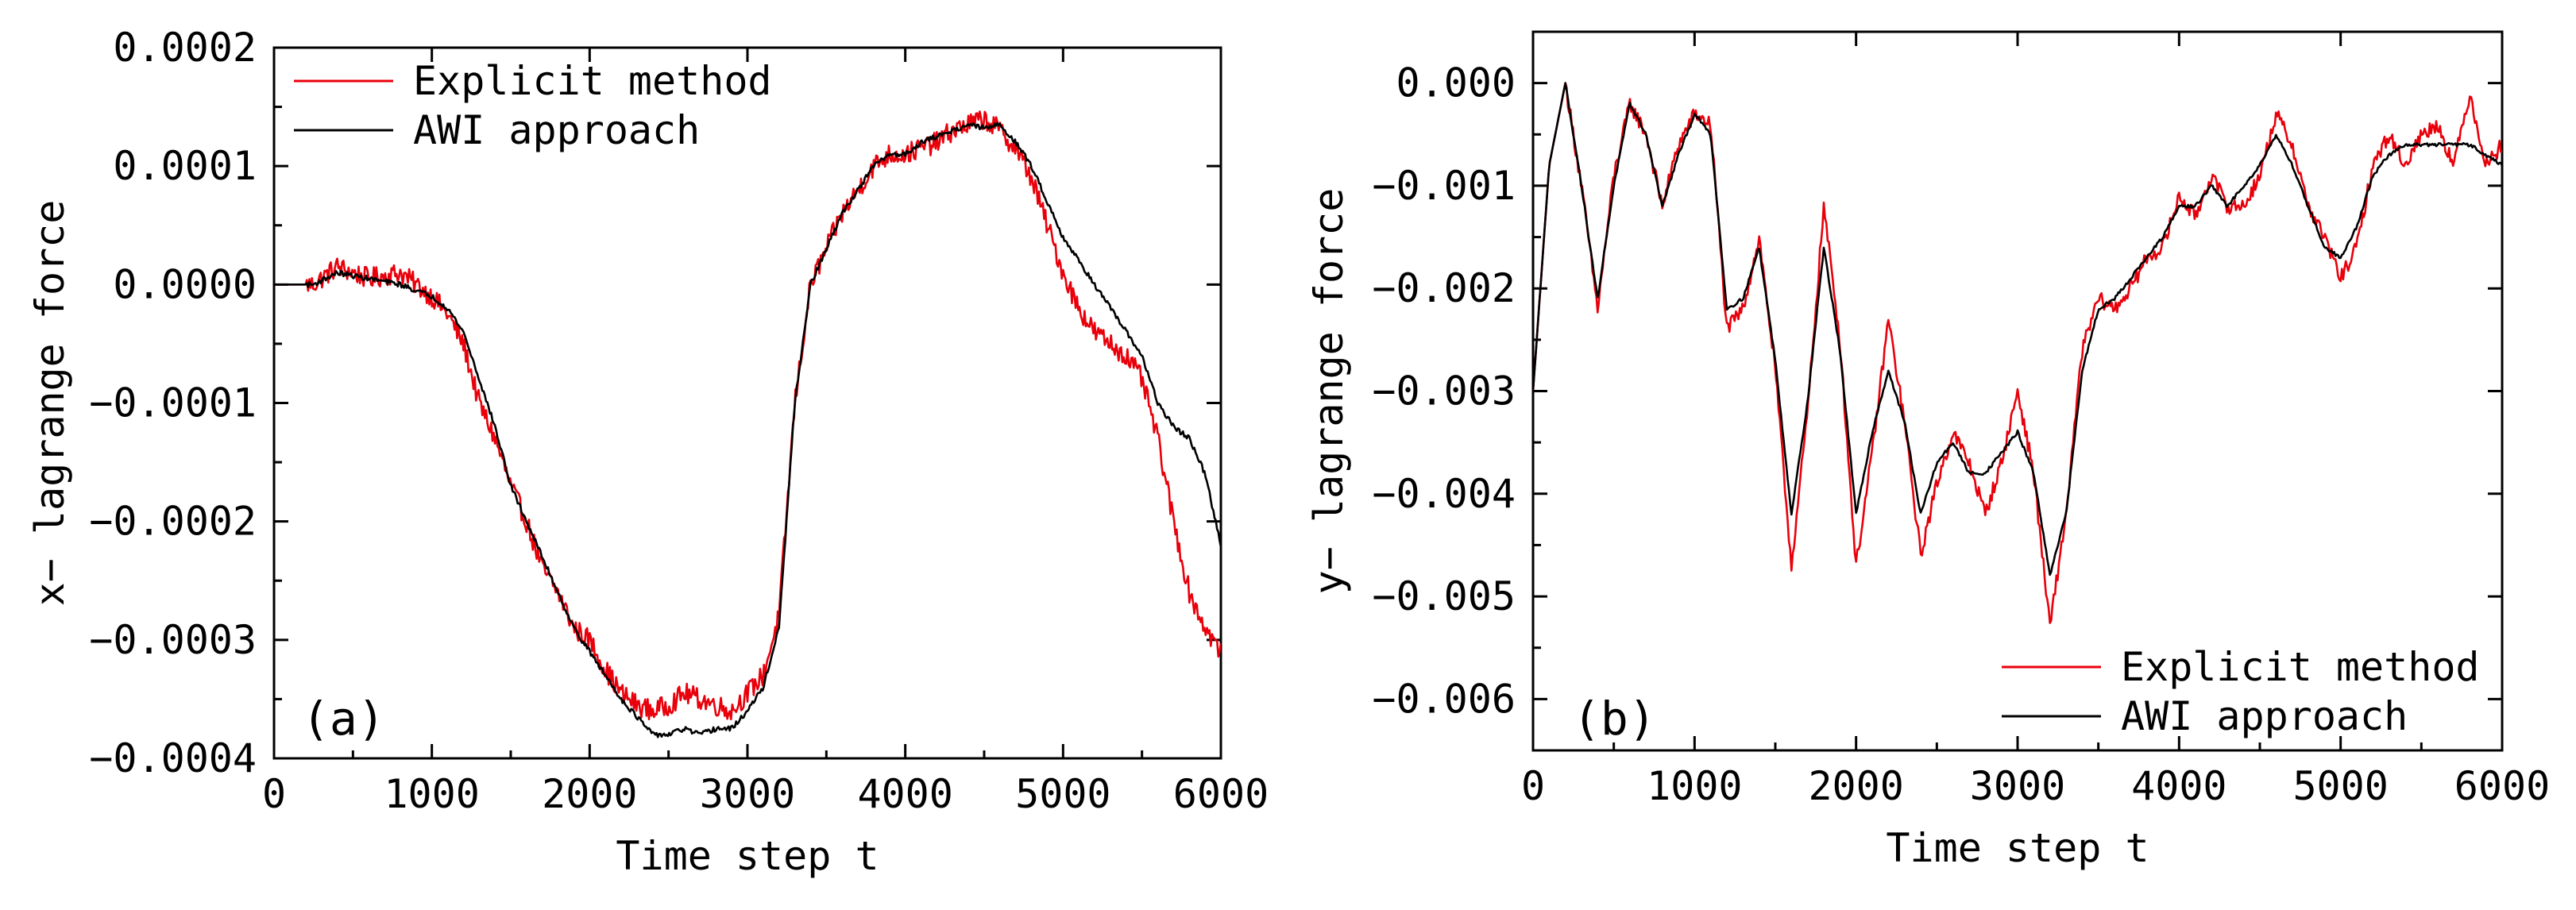  Describe the element at coordinates (1444, 288) in the screenshot. I see `y-tick-label: −0.002` at that location.